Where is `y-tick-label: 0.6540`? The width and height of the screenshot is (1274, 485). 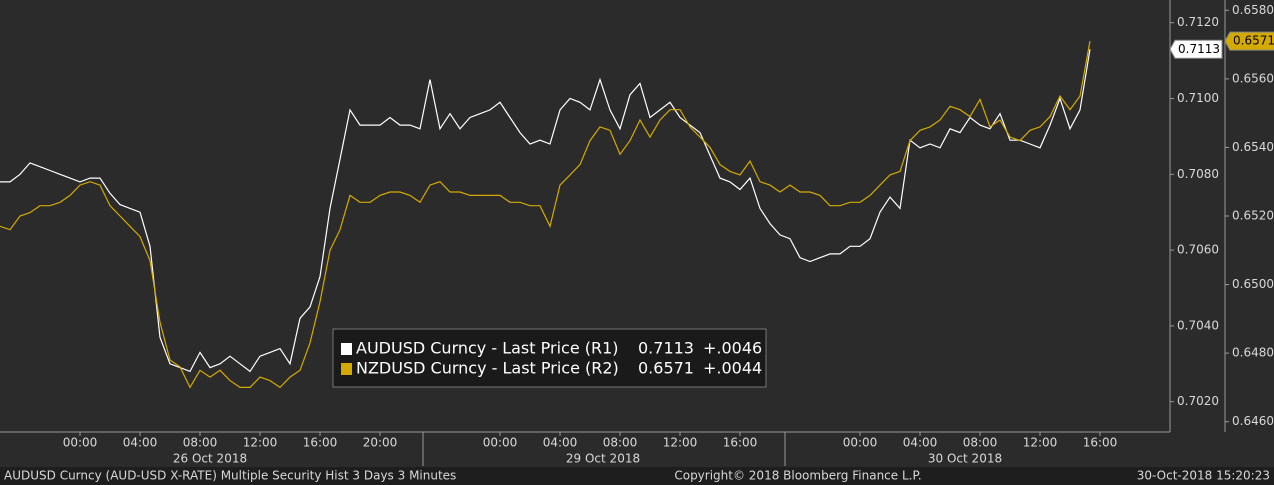 y-tick-label: 0.6540 is located at coordinates (1253, 147).